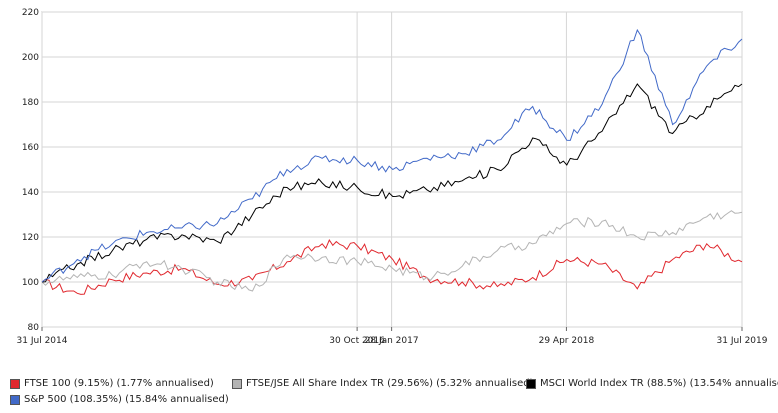 The height and width of the screenshot is (413, 778). Describe the element at coordinates (392, 341) in the screenshot. I see `x-tick-label: 28 Jan 2017` at that location.